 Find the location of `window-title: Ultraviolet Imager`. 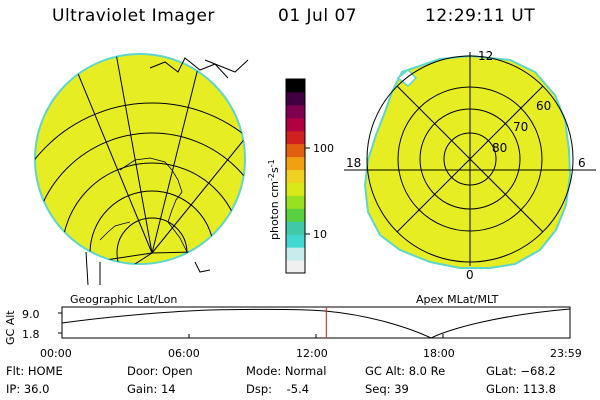

window-title: Ultraviolet Imager is located at coordinates (133, 16).